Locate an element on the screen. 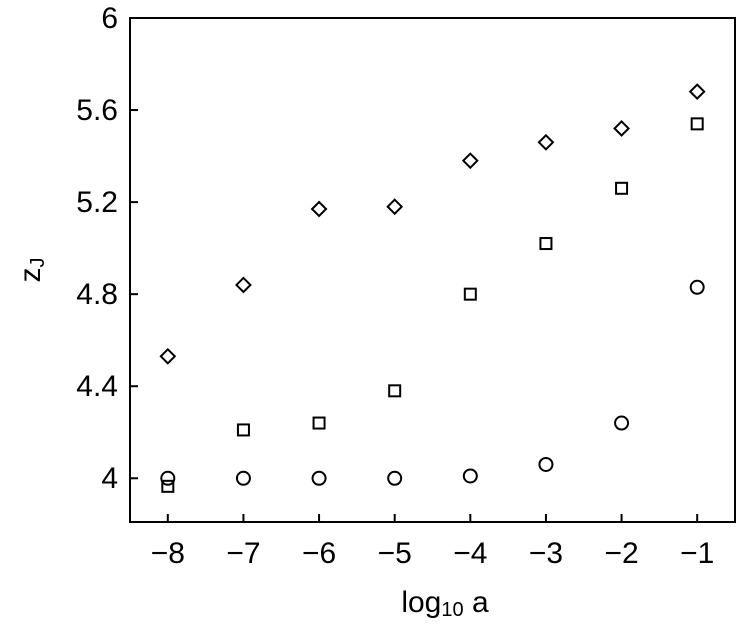  x-tick-label: −1 is located at coordinates (697, 553).